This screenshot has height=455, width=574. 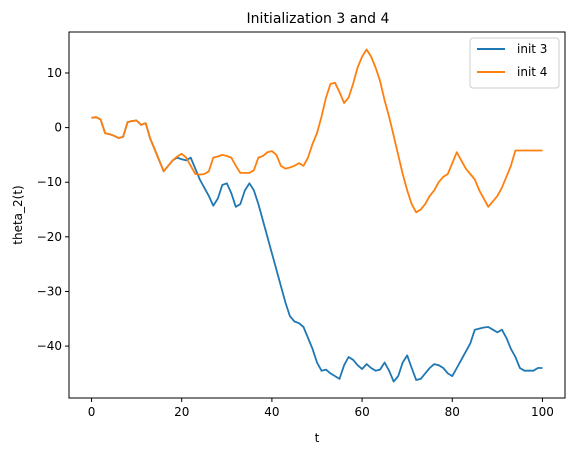 What do you see at coordinates (92, 412) in the screenshot?
I see `x-tick-label: 0` at bounding box center [92, 412].